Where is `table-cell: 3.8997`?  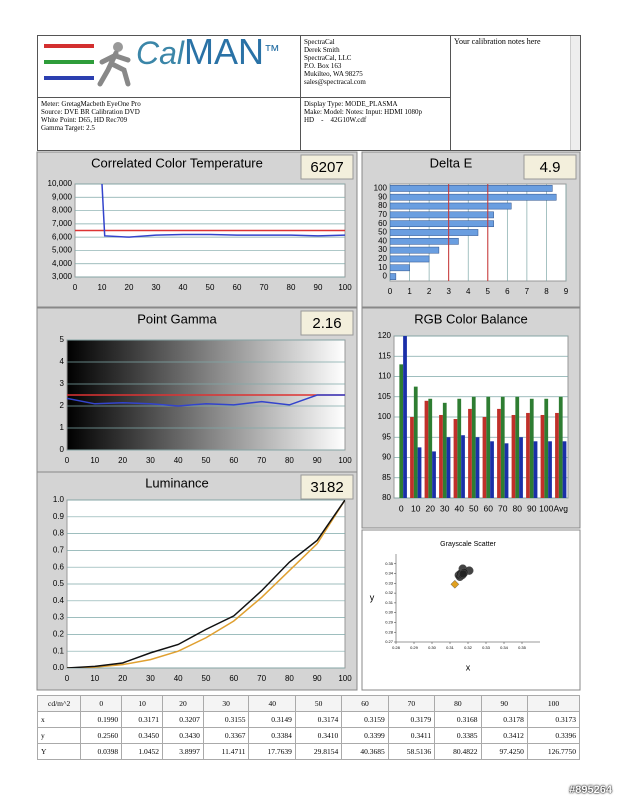
table-cell: 3.8997 is located at coordinates (183, 751).